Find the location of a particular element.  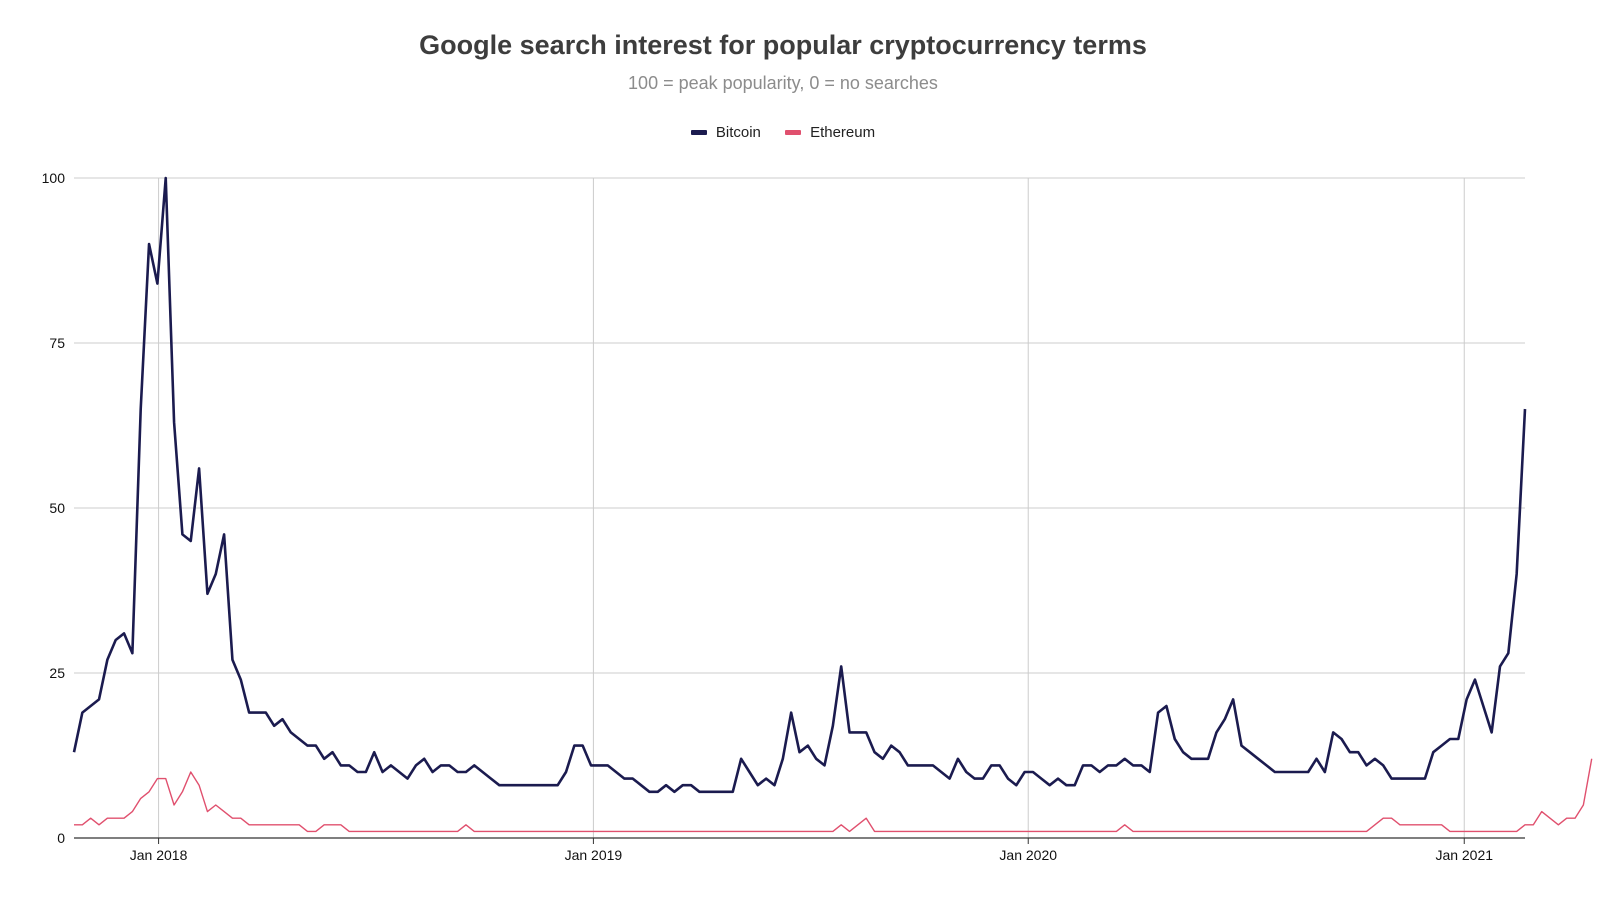

chart-legend: Bitcoin Ethereum is located at coordinates (783, 131).